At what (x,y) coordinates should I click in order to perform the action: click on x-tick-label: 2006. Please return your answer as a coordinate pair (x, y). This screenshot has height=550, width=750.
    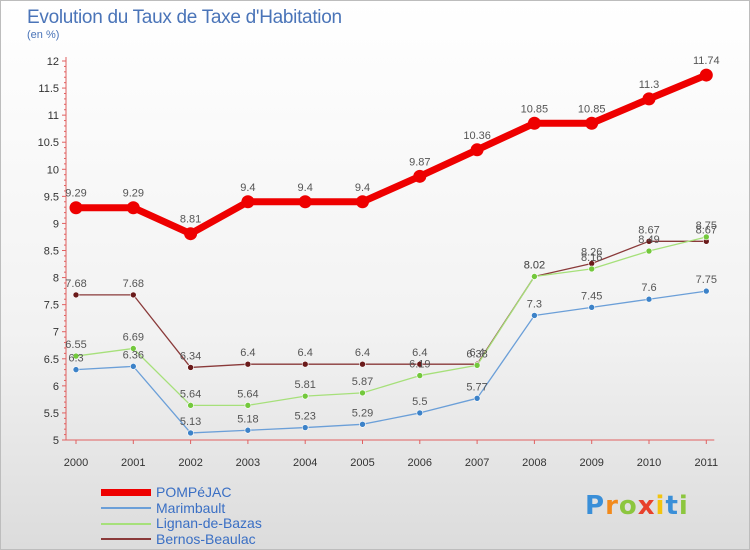
    Looking at the image, I should click on (420, 463).